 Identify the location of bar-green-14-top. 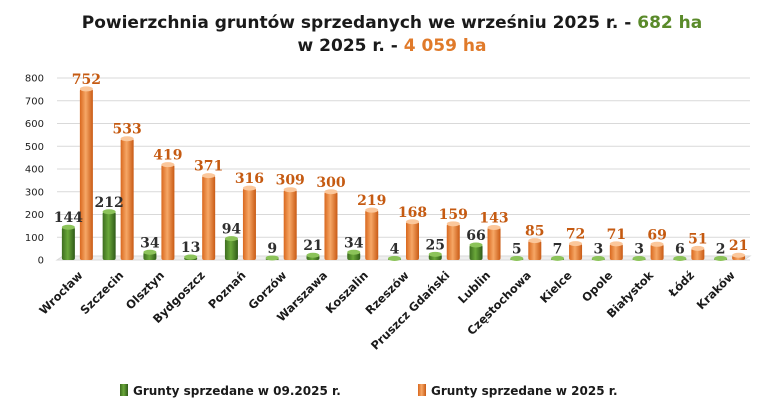
(639, 258).